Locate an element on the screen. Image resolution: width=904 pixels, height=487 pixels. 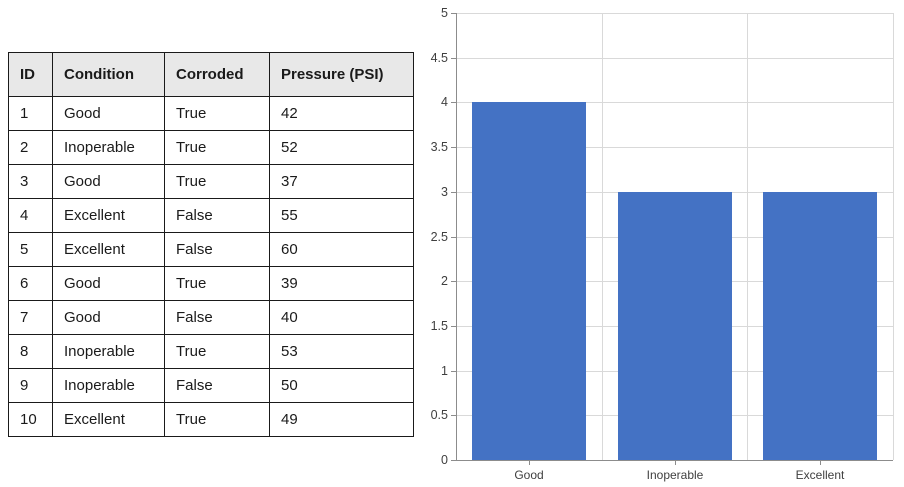
y-axis-tick-label: 2 is located at coordinates (444, 281).